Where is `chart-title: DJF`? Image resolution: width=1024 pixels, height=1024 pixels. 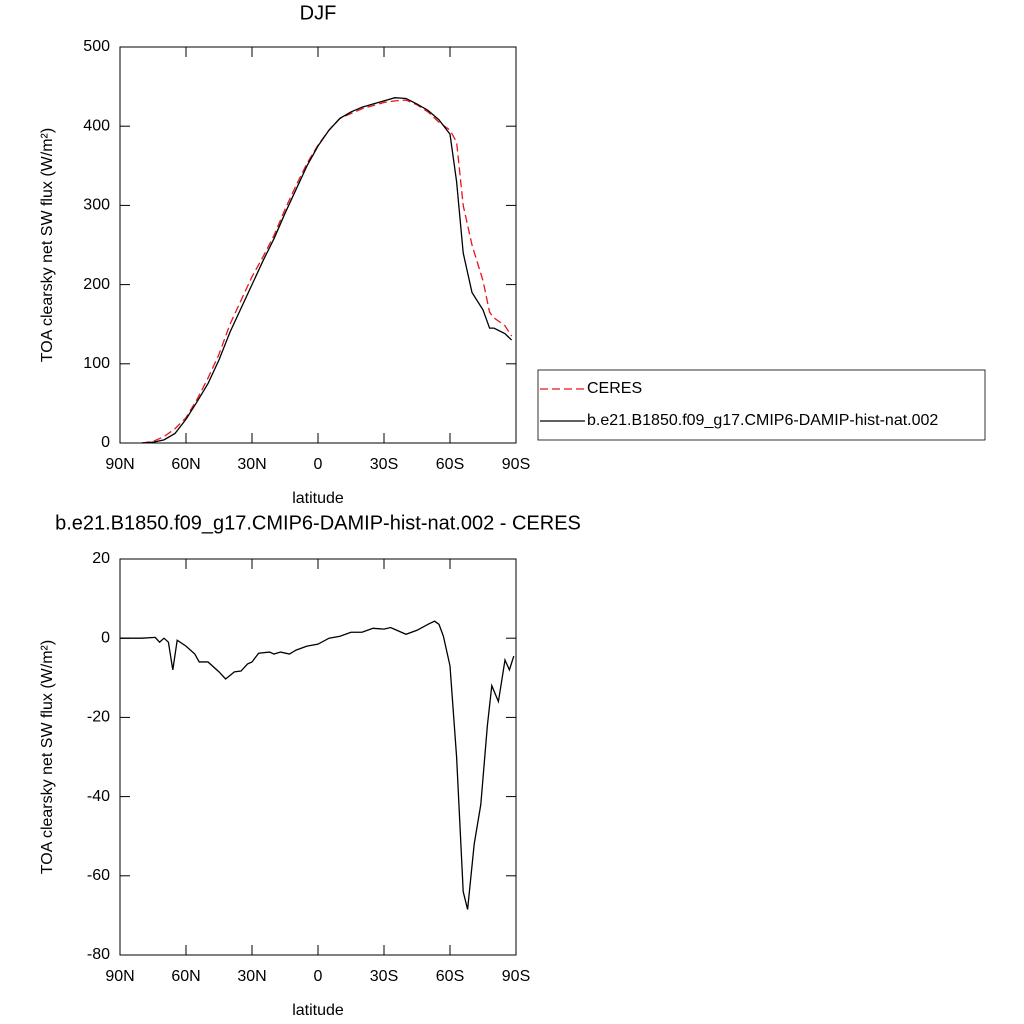
chart-title: DJF is located at coordinates (318, 13).